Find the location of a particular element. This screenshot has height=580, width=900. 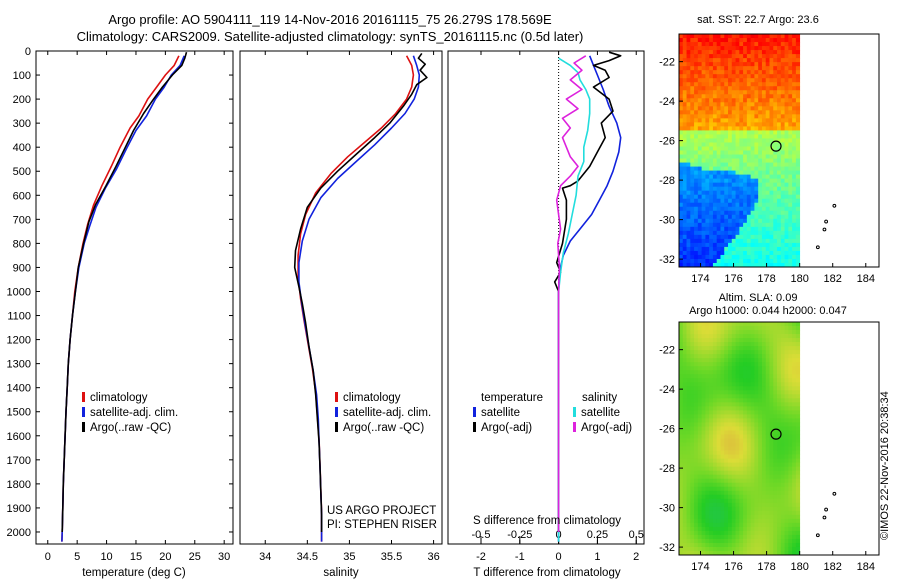

x-tick-label: 35 is located at coordinates (349, 557).